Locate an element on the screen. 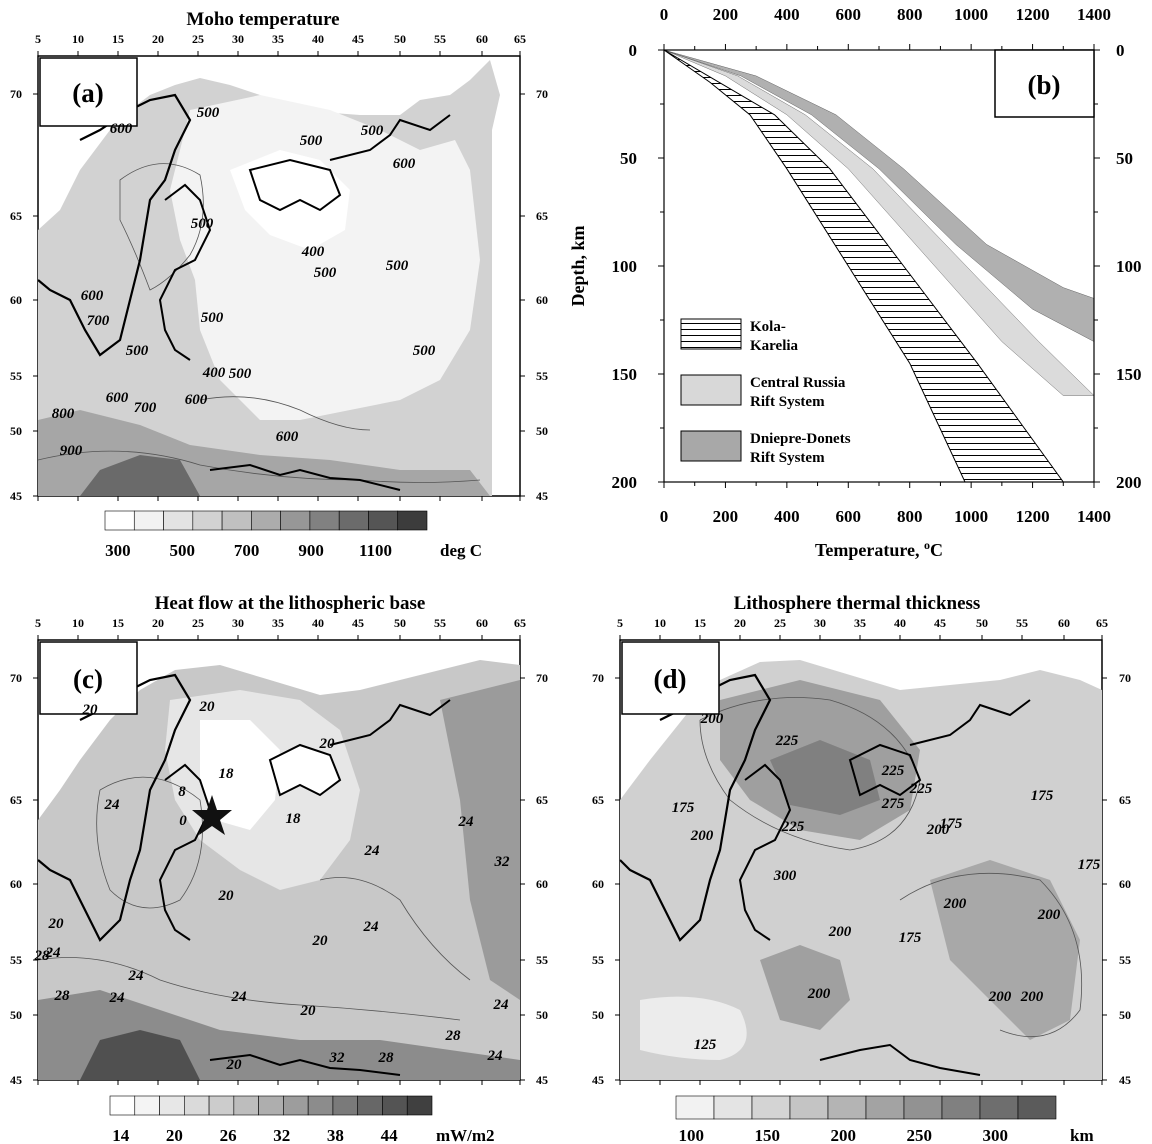 This screenshot has width=1152, height=1144. lon-tick-label: 45 is located at coordinates (358, 623).